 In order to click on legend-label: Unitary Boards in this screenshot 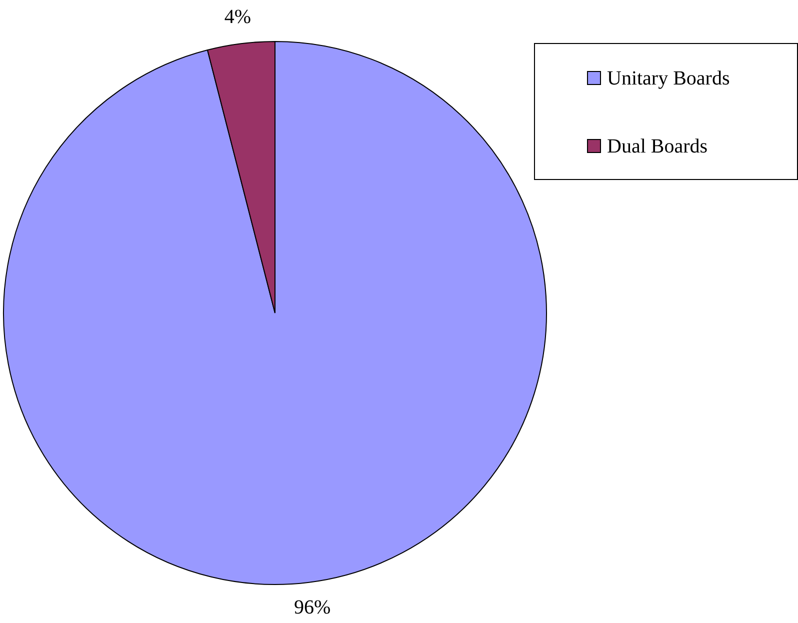, I will do `click(668, 78)`.